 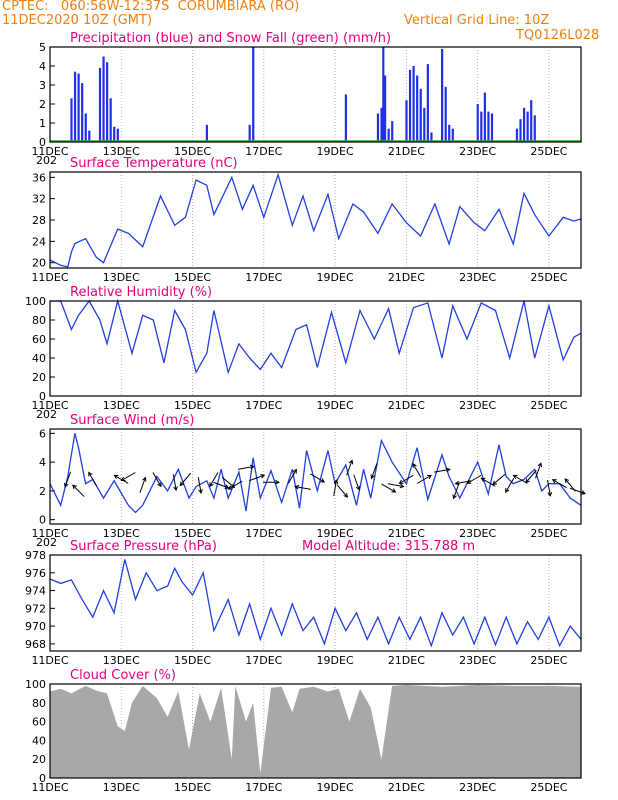 What do you see at coordinates (35, 301) in the screenshot?
I see `y-tick-label: 100` at bounding box center [35, 301].